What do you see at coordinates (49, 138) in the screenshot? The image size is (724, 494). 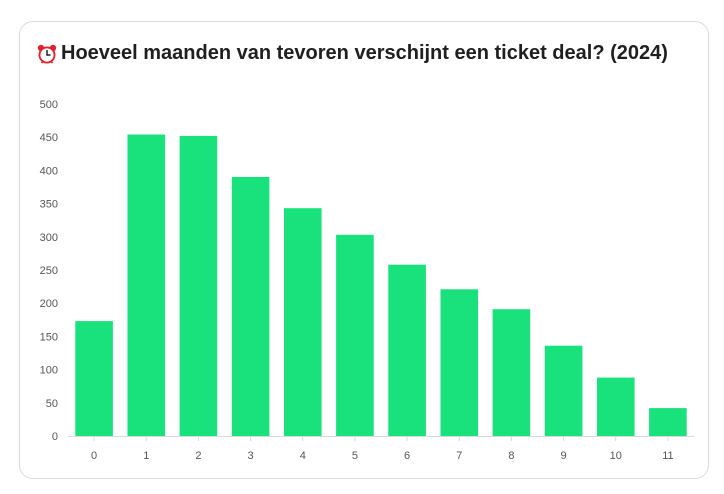 I see `y-tick-label: 450` at bounding box center [49, 138].